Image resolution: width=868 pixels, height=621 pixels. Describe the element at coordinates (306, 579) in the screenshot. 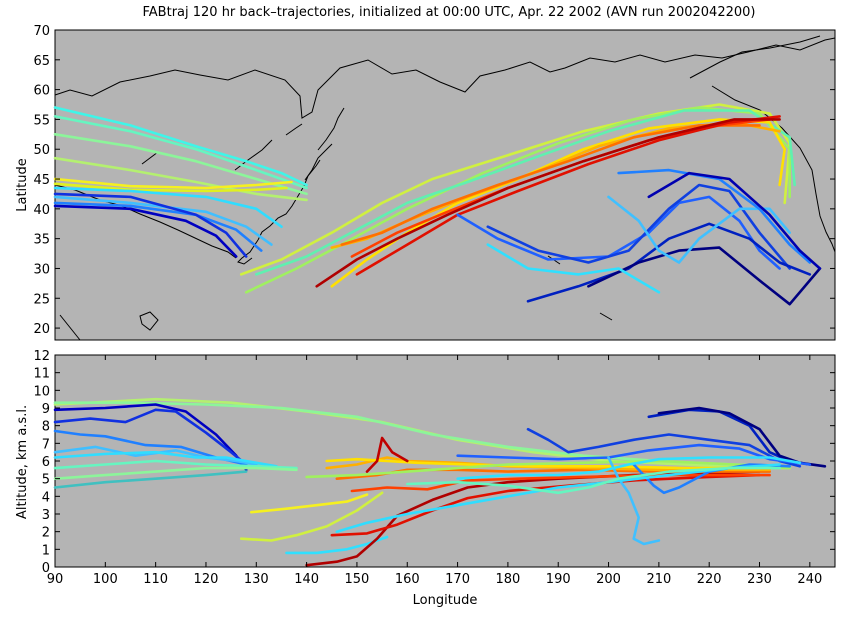

I see `altitude-xtick-label: 140` at that location.